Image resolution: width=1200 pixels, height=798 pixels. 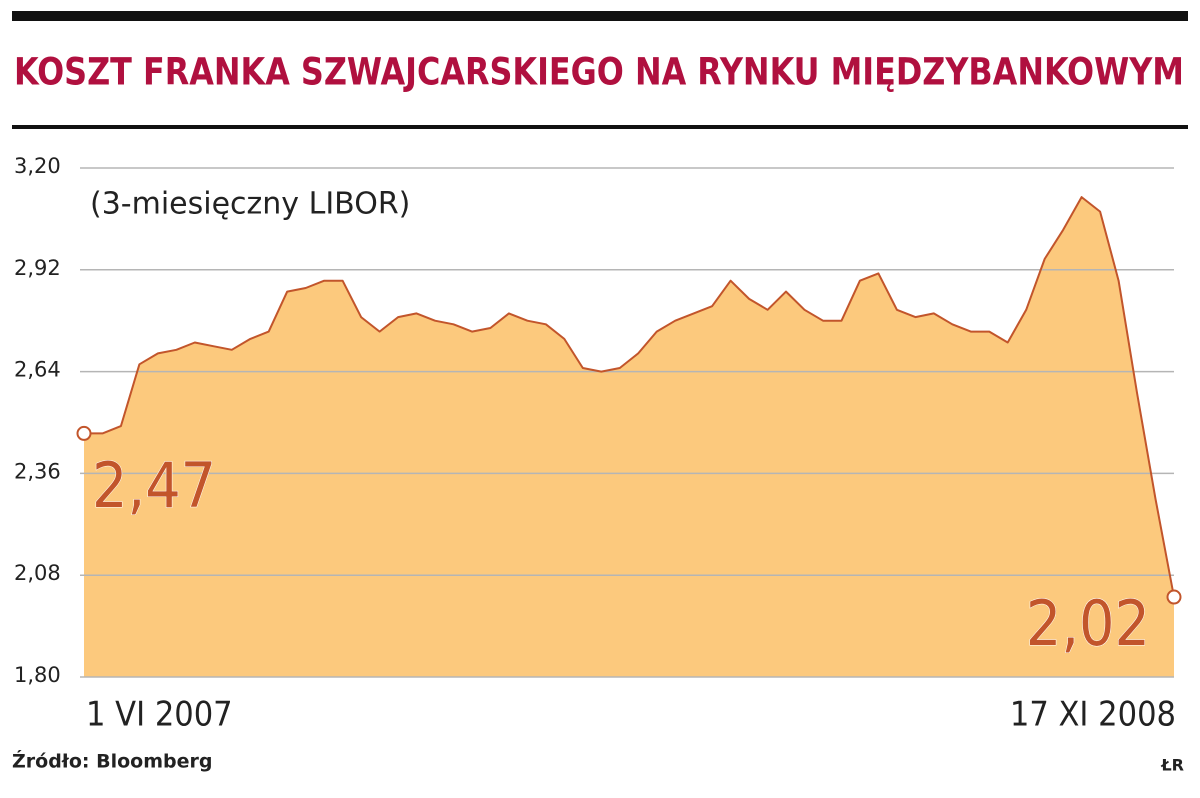 I want to click on title-rule, so click(x=600, y=127).